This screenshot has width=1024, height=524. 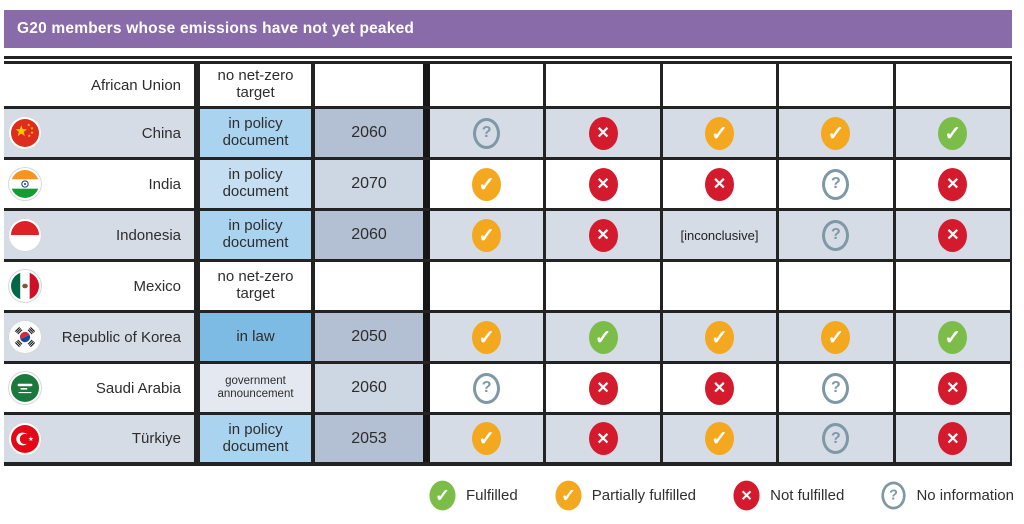 What do you see at coordinates (372, 438) in the screenshot?
I see `target-year-cell: 2053` at bounding box center [372, 438].